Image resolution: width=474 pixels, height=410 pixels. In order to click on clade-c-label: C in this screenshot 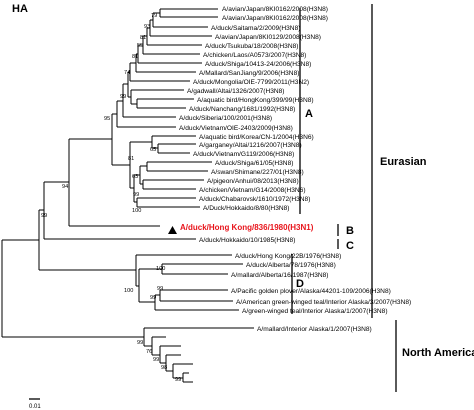, I will do `click(350, 246)`.